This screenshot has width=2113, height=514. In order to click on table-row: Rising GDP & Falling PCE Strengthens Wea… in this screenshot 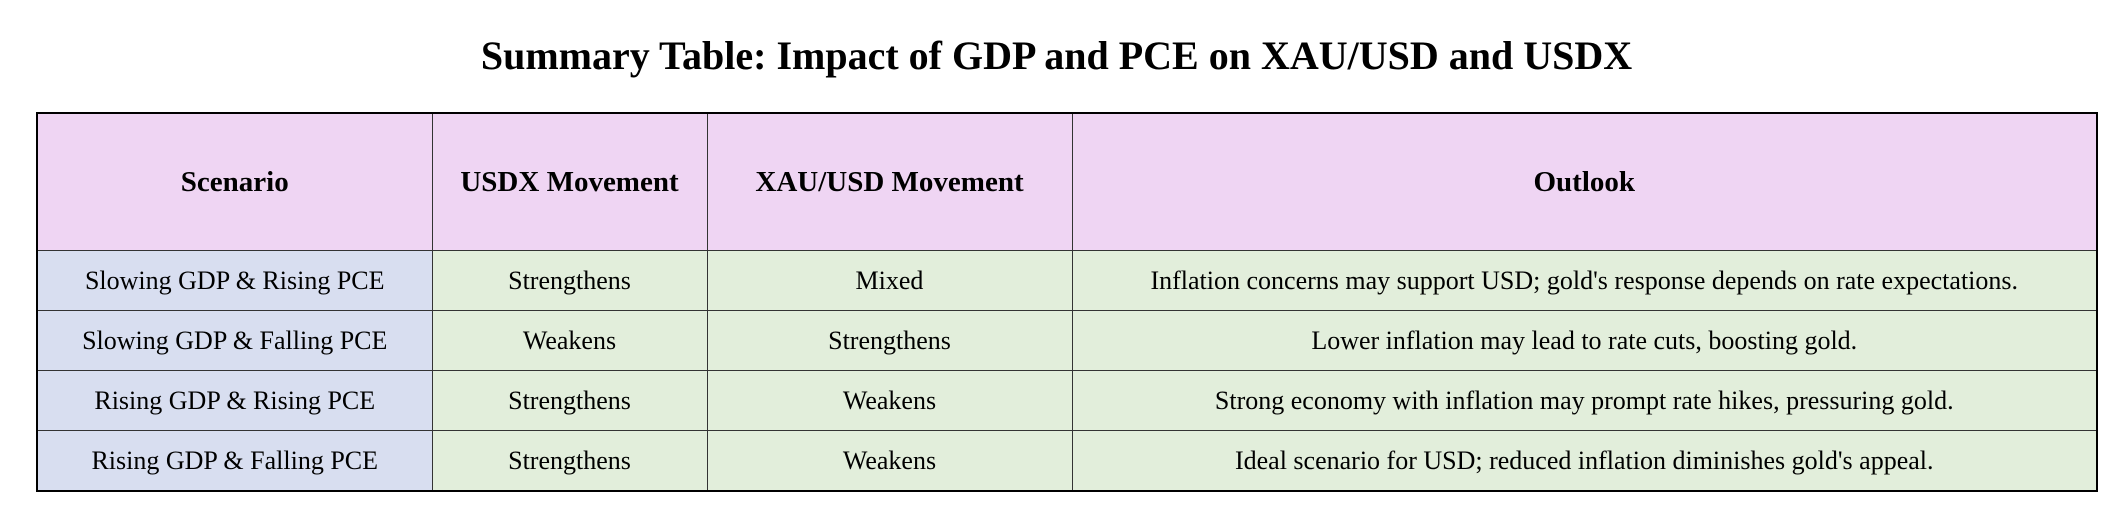, I will do `click(1067, 461)`.